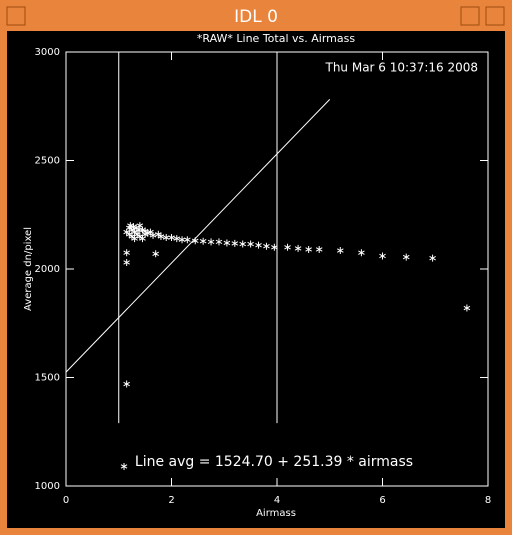  What do you see at coordinates (28, 269) in the screenshot?
I see `y-axis-label: Average dn/pixel` at bounding box center [28, 269].